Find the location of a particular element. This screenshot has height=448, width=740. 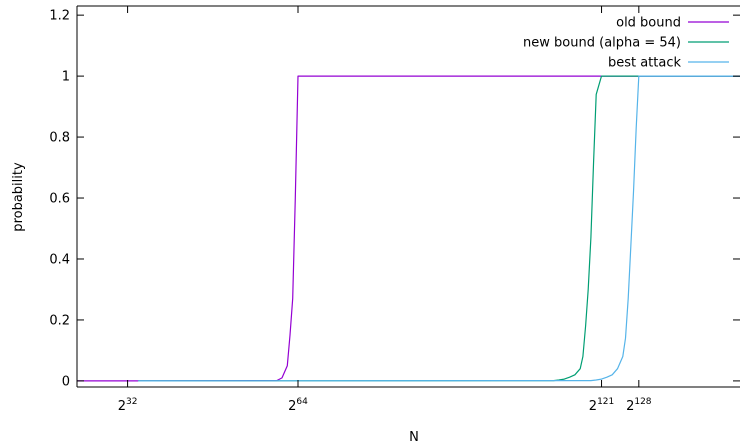

y-tick-label: 1 is located at coordinates (66, 77).